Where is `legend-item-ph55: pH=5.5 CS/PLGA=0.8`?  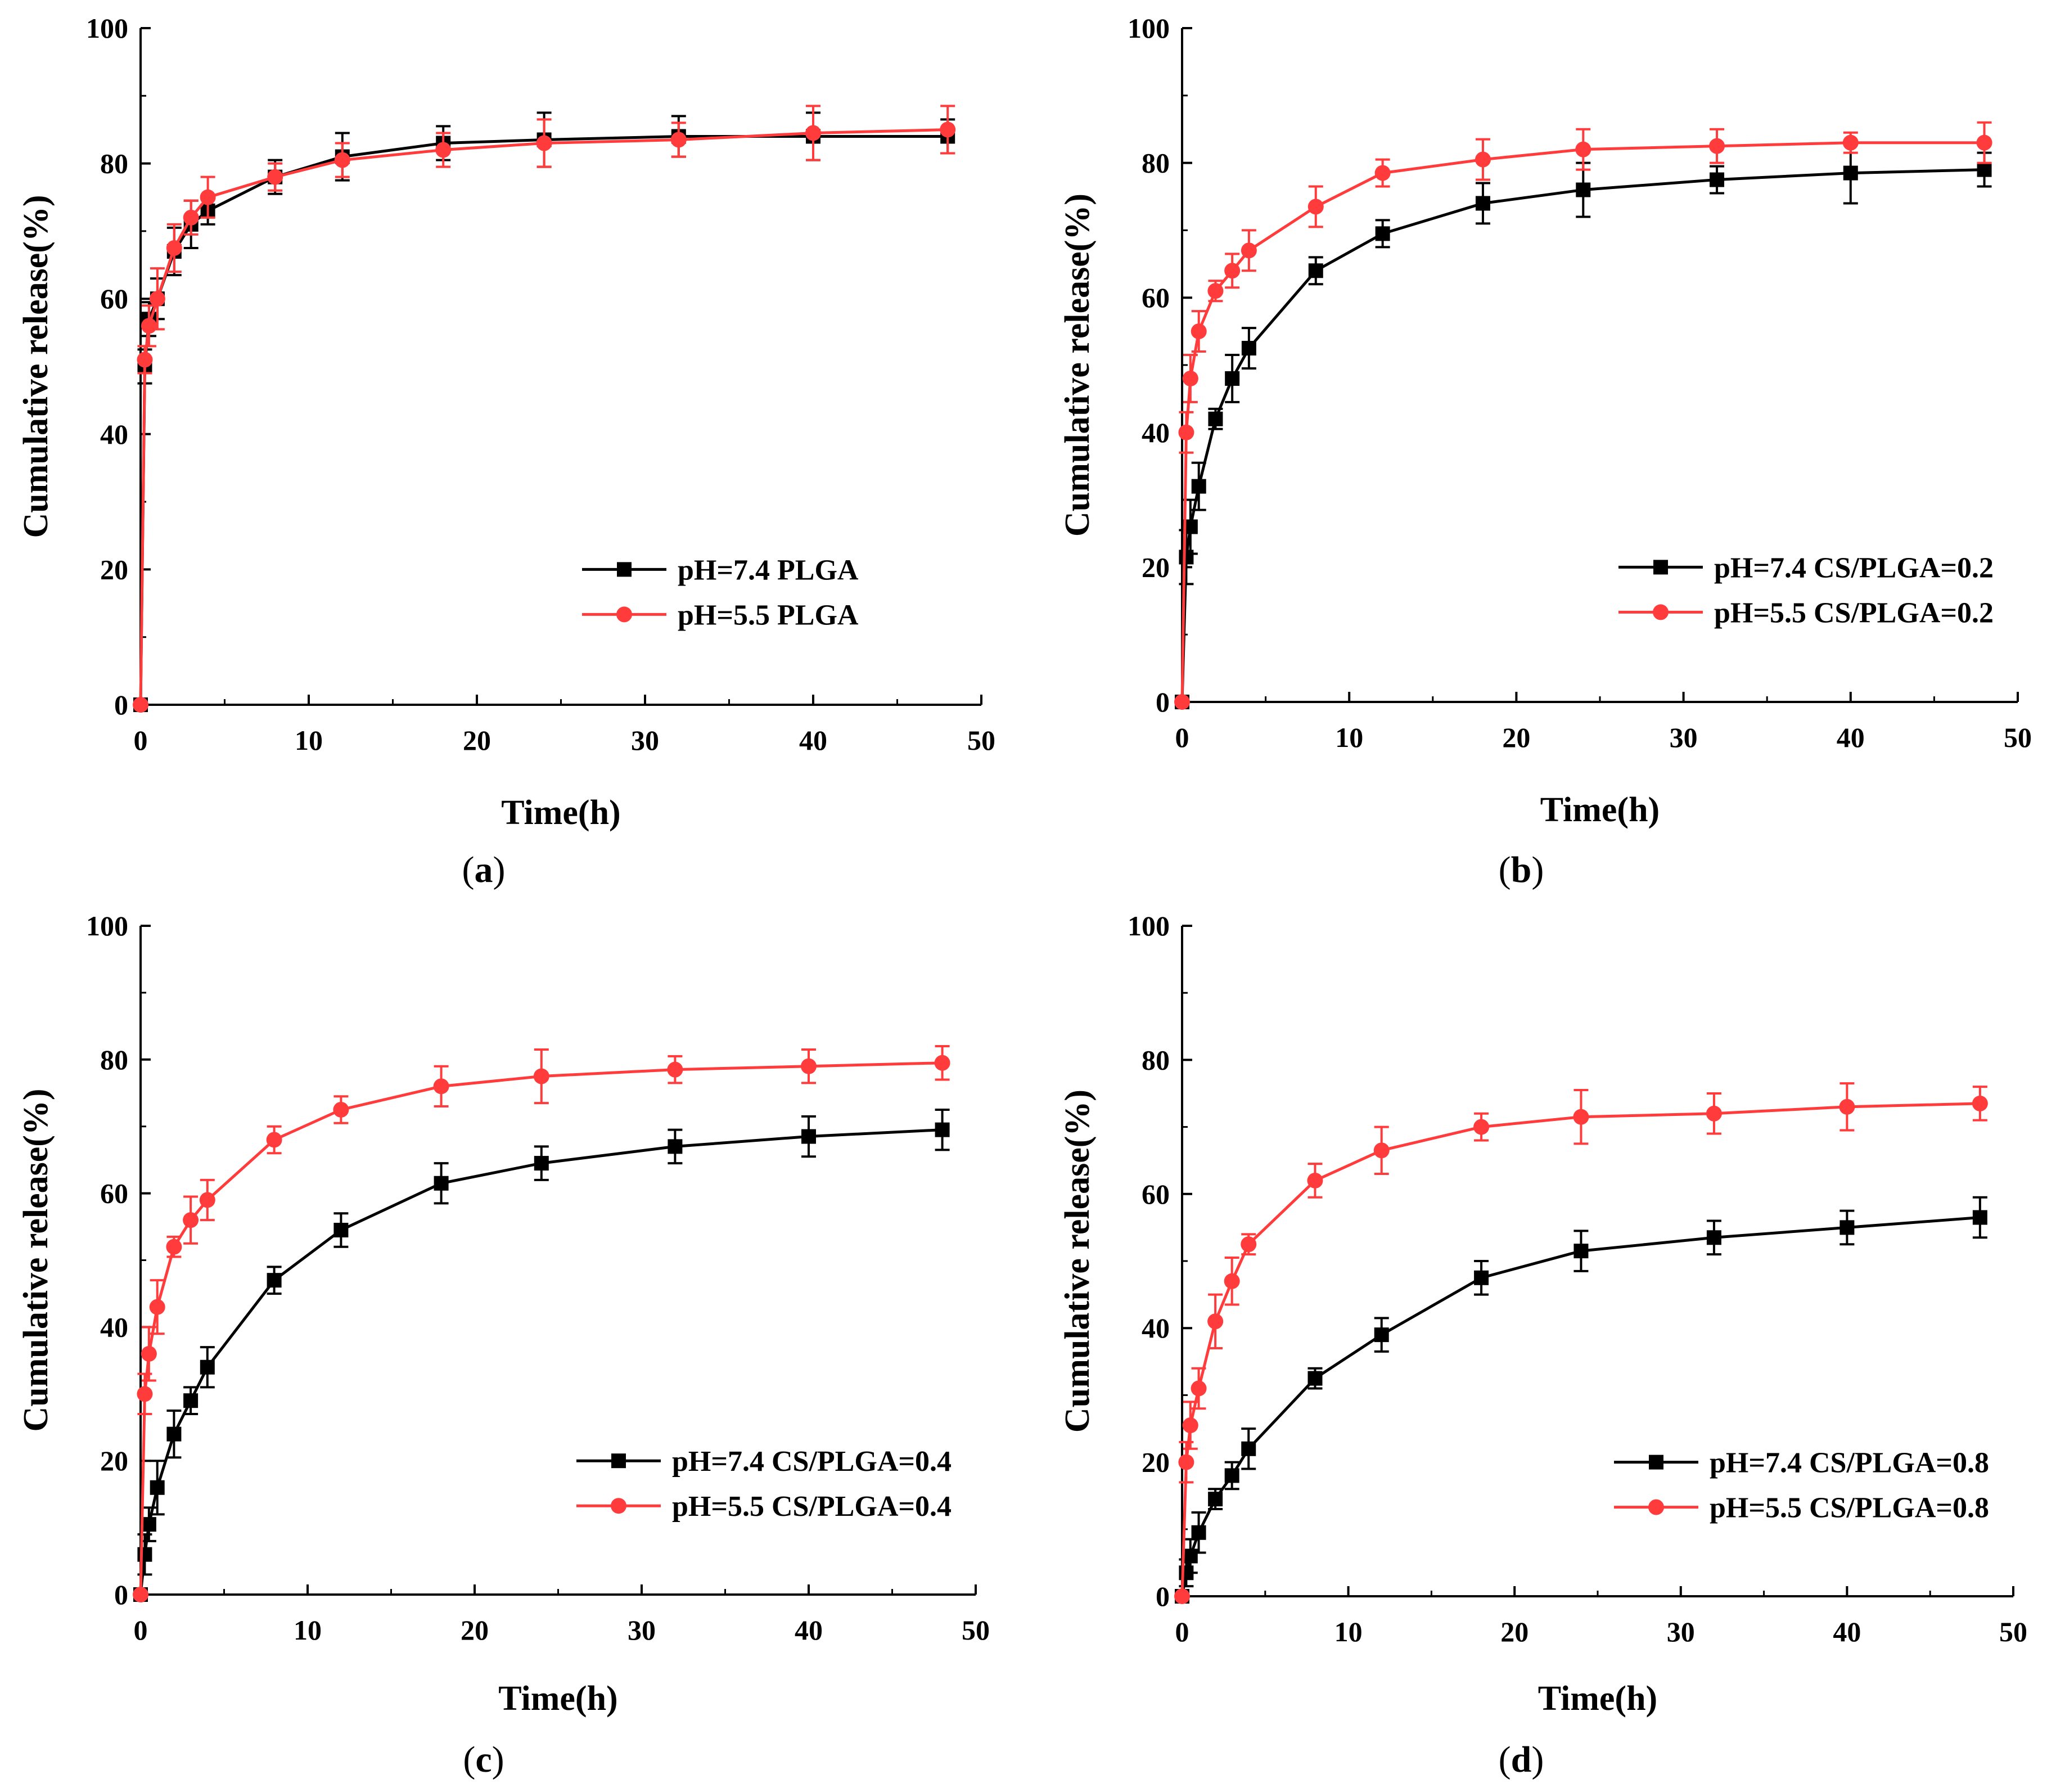 legend-item-ph55: pH=5.5 CS/PLGA=0.8 is located at coordinates (1801, 1508).